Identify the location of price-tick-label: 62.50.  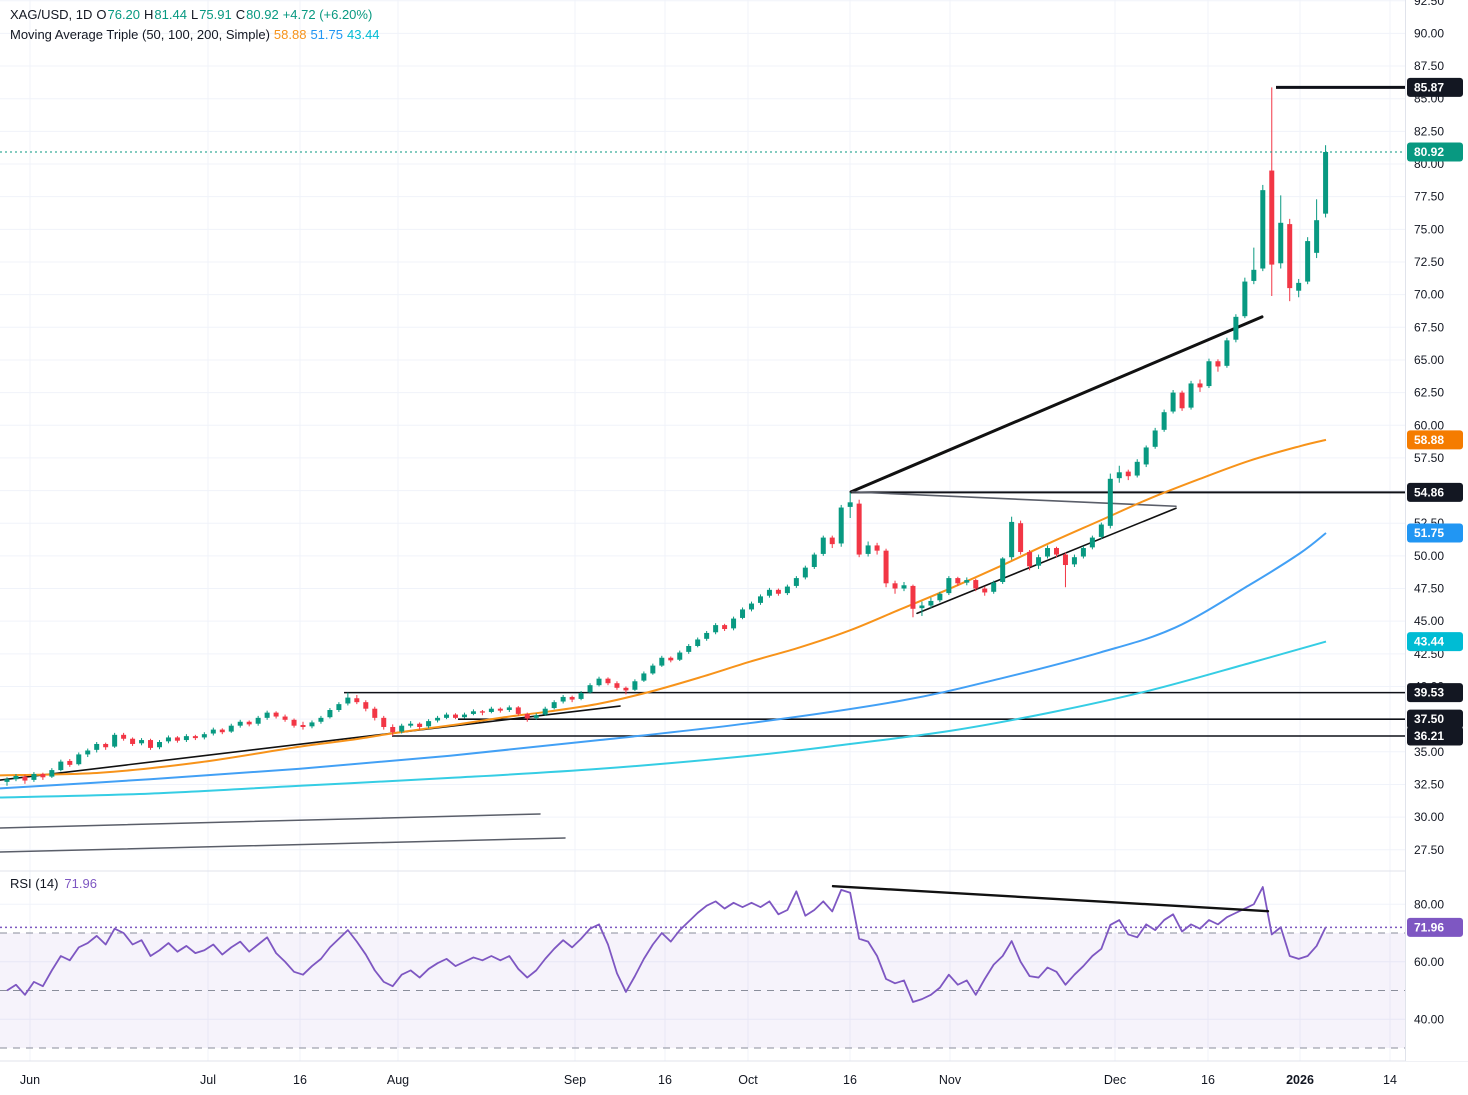
(1429, 393).